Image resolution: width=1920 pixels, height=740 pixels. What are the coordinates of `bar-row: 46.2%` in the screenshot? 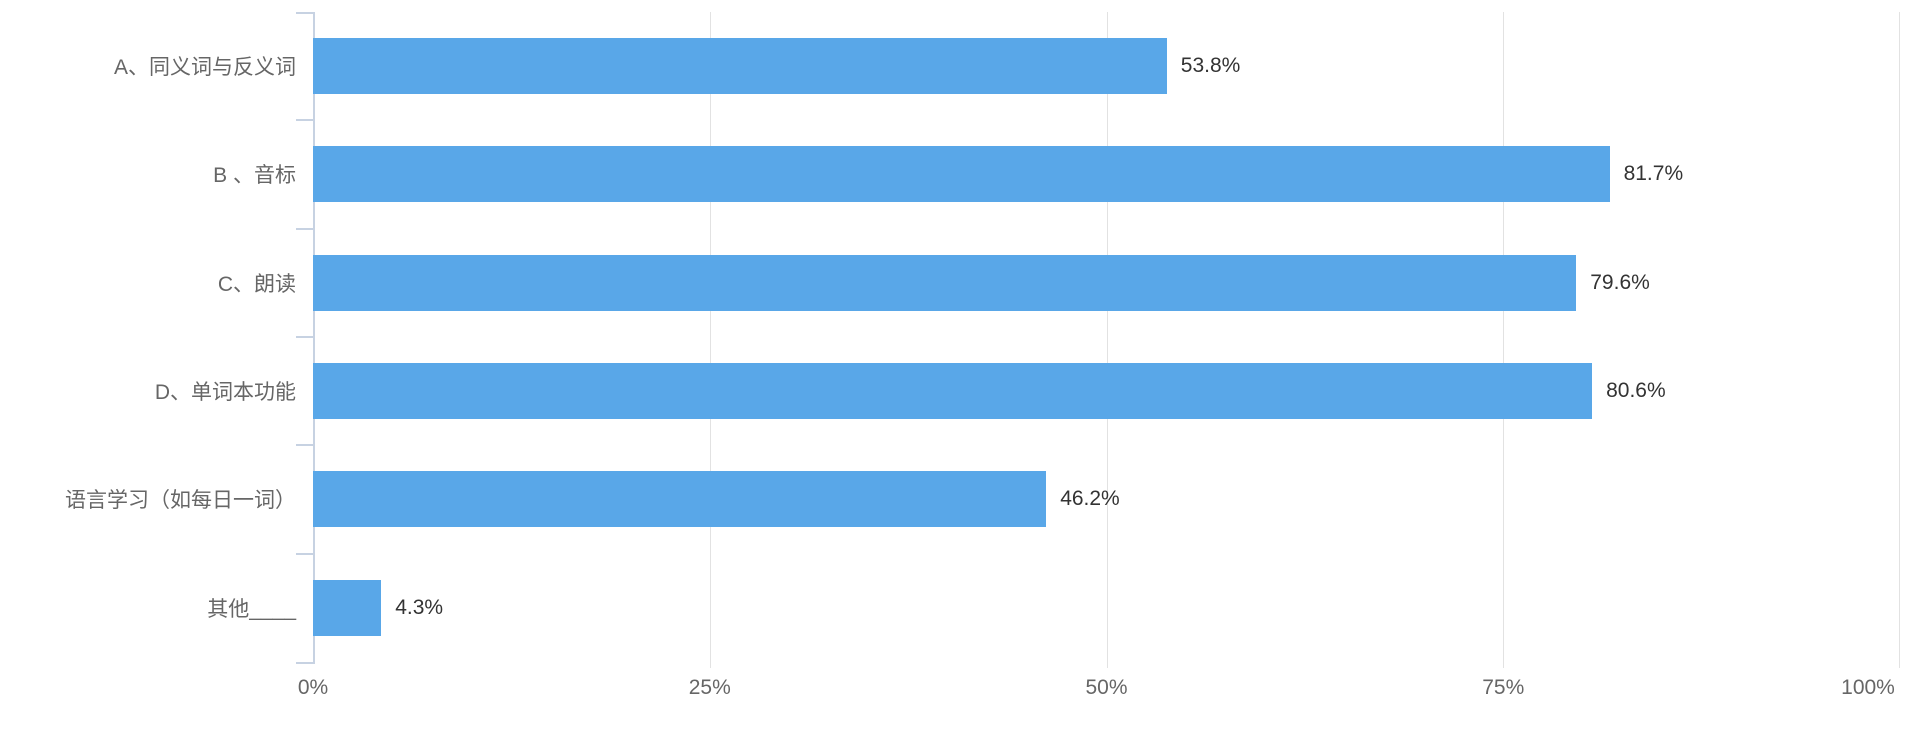 It's located at (1106, 499).